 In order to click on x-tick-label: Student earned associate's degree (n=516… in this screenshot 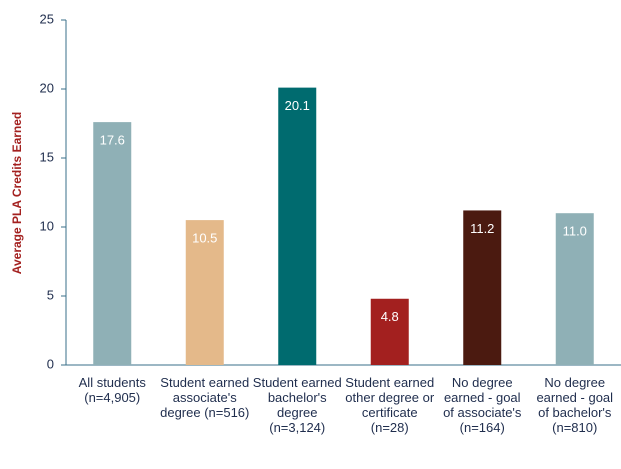, I will do `click(205, 397)`.